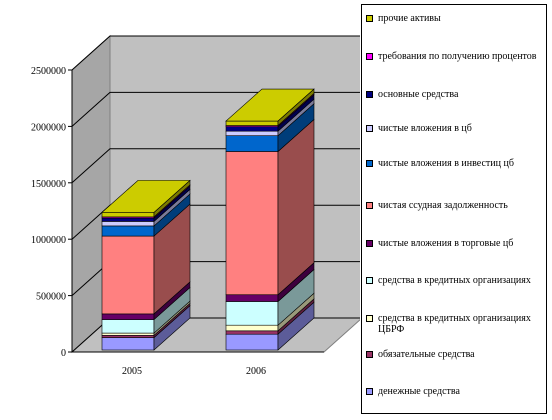 This screenshot has width=552, height=420. What do you see at coordinates (48, 240) in the screenshot?
I see `y-tick-label: 1000000` at bounding box center [48, 240].